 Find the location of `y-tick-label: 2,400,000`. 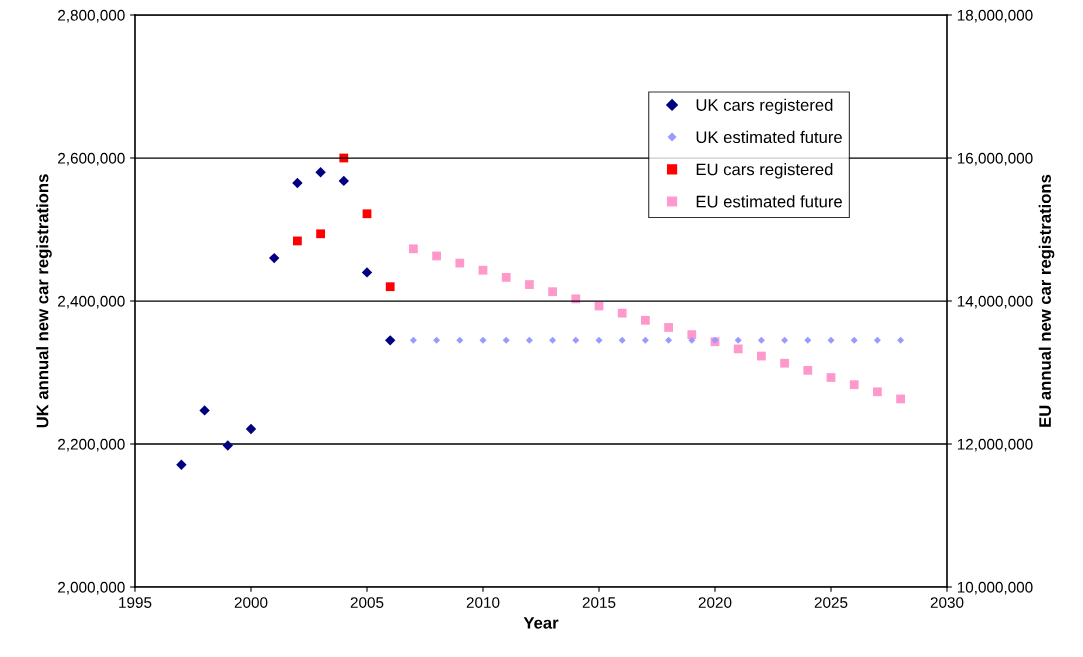

y-tick-label: 2,400,000 is located at coordinates (91, 302).